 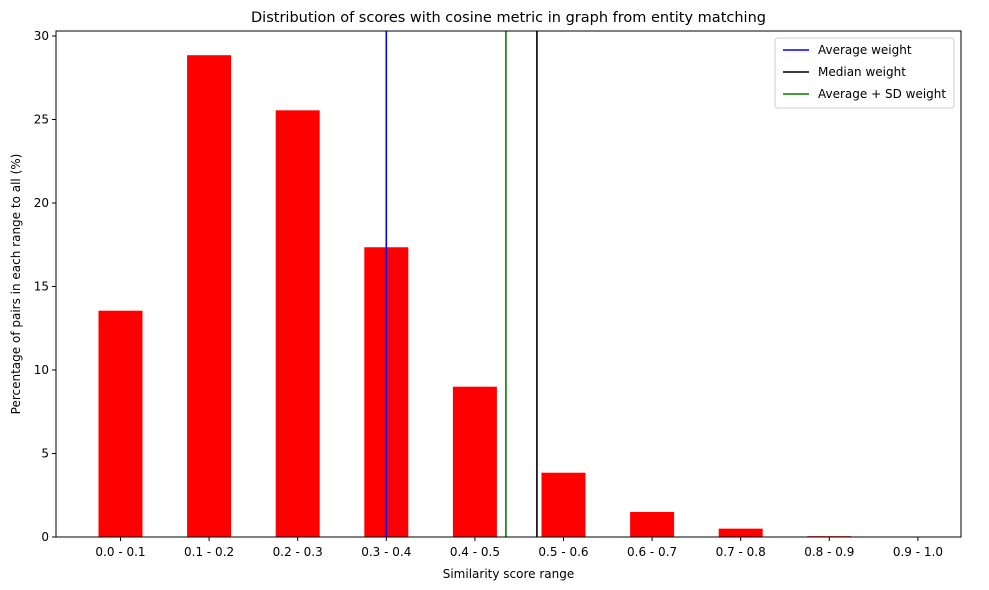 I want to click on y-tick-label: 10, so click(x=41, y=370).